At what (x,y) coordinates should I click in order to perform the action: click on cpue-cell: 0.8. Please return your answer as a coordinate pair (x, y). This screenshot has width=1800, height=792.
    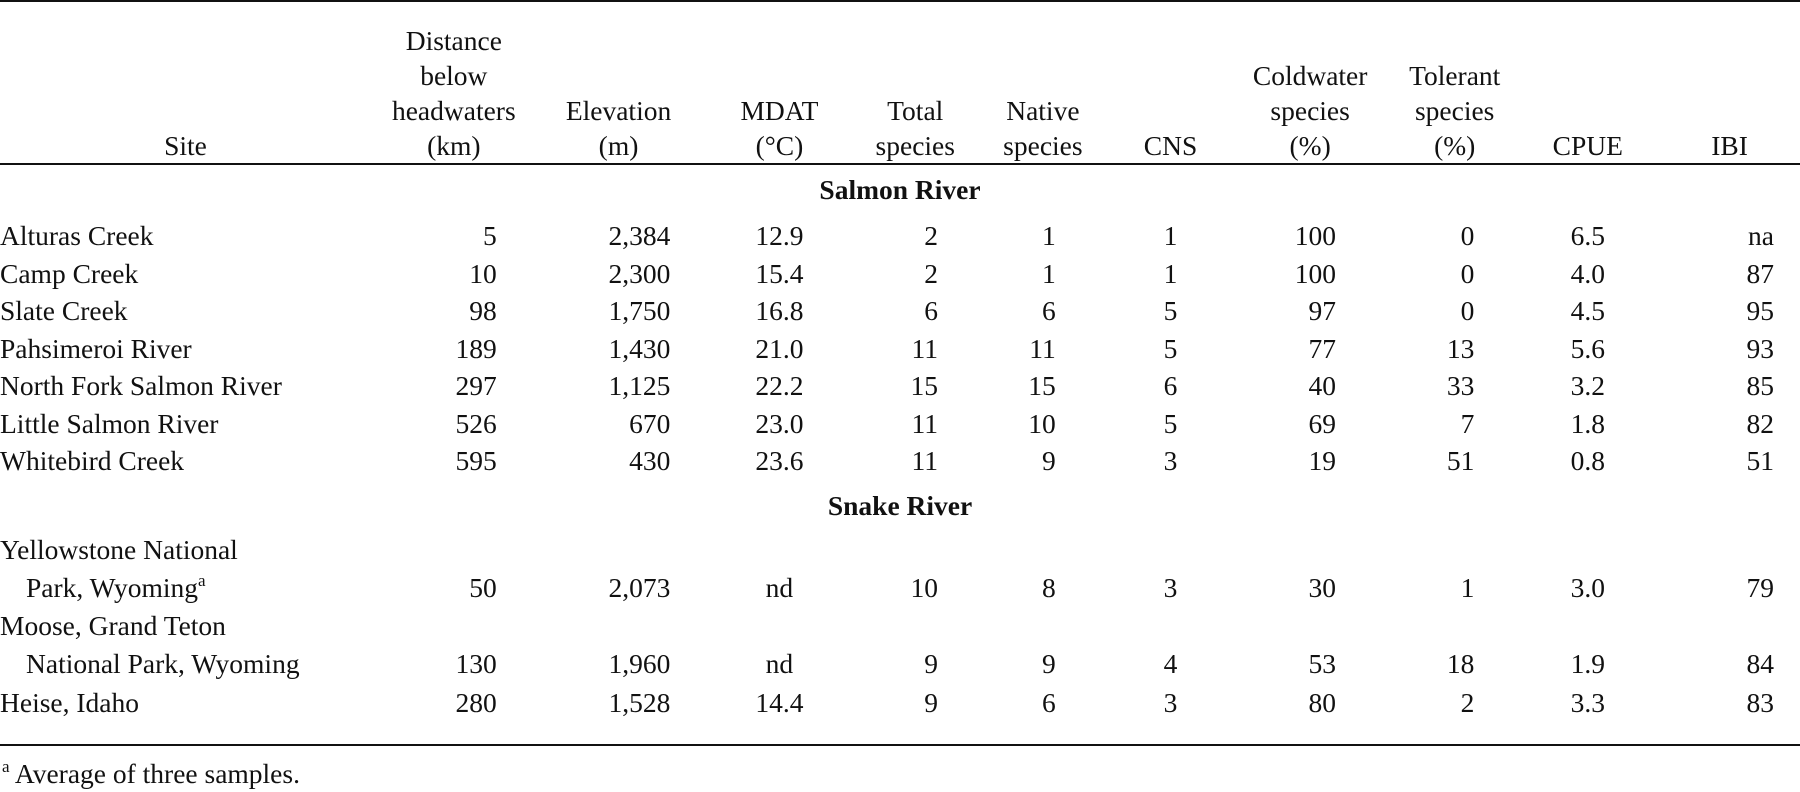
    Looking at the image, I should click on (1587, 460).